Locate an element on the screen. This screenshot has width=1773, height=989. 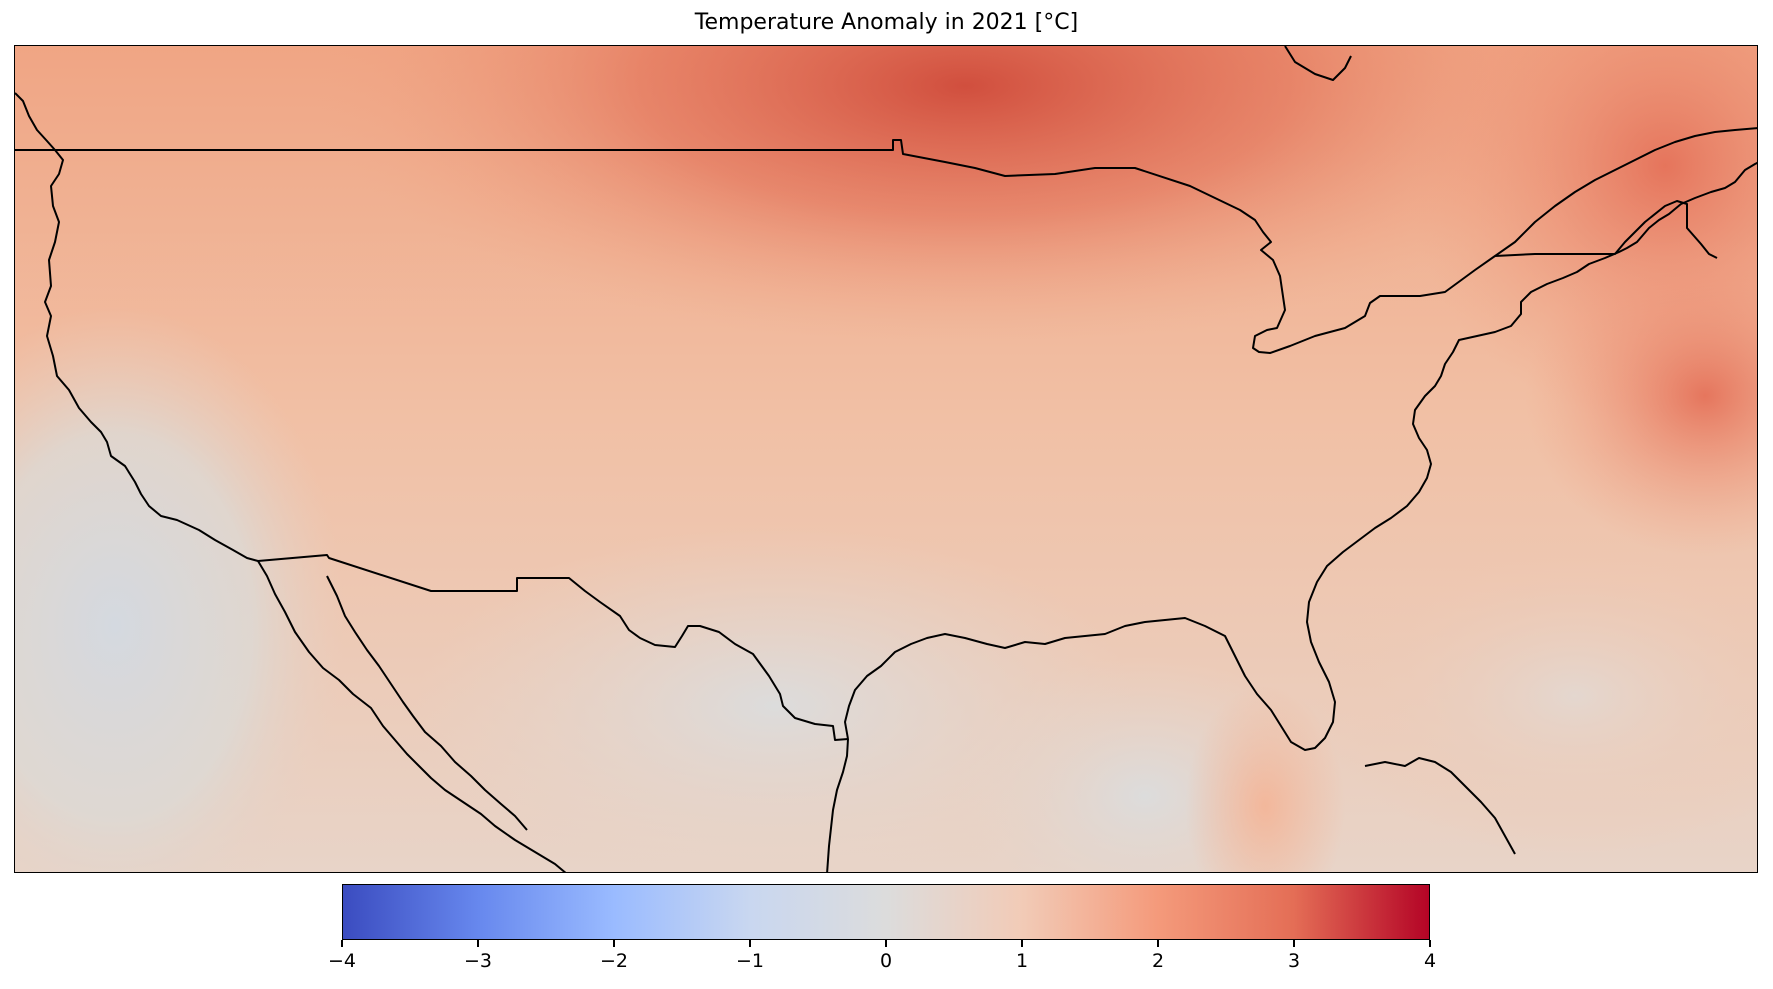
colorbar-tick-label: −2 is located at coordinates (613, 961).